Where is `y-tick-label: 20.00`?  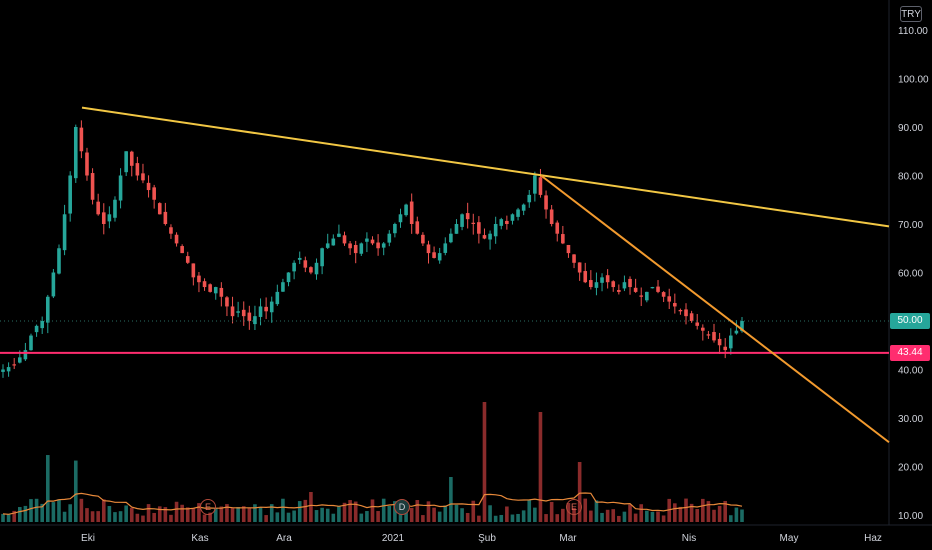 y-tick-label: 20.00 is located at coordinates (910, 468).